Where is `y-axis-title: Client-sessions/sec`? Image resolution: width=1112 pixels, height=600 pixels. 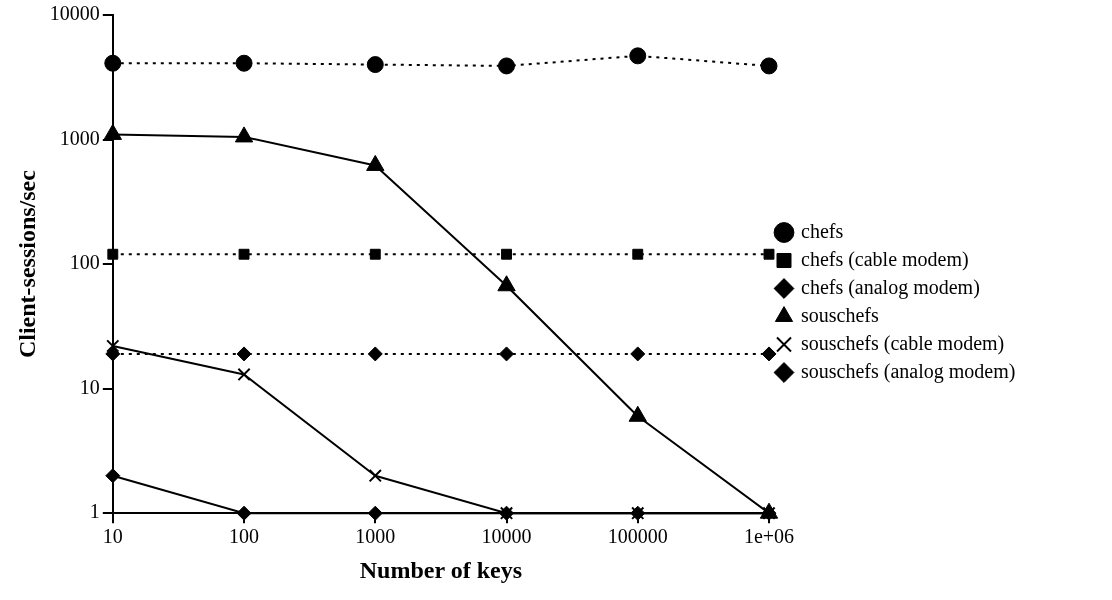 y-axis-title: Client-sessions/sec is located at coordinates (26, 264).